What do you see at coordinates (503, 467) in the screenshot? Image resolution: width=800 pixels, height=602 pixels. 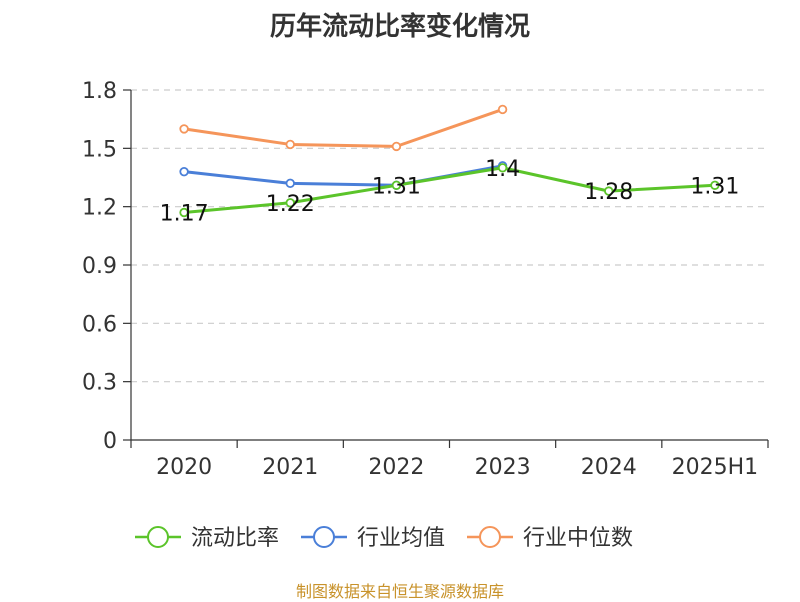 I see `x-tick-label: 2023` at bounding box center [503, 467].